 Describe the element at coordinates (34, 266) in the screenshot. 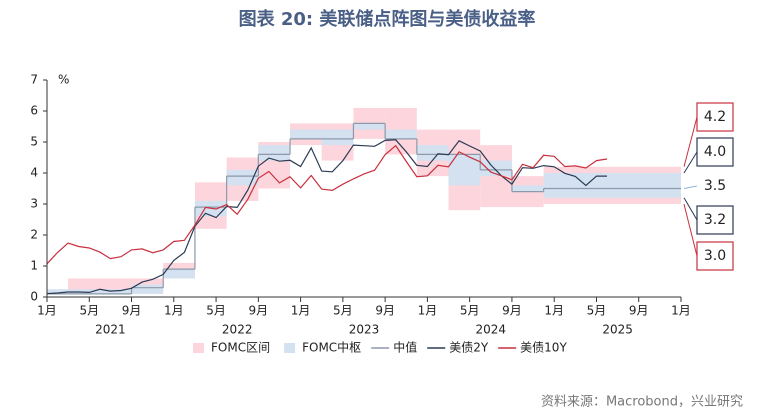

I see `y-tick-label: 1` at that location.